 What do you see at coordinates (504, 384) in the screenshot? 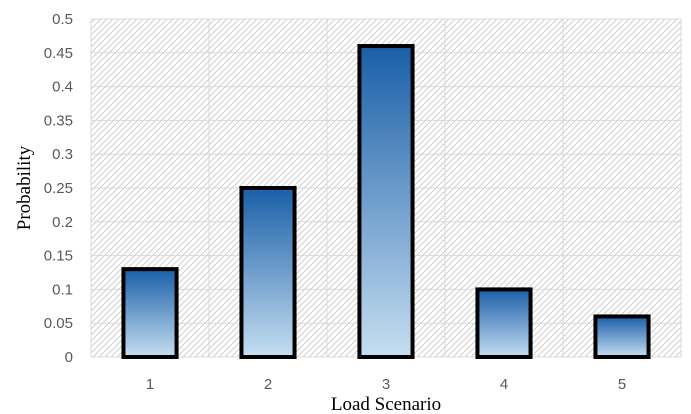
I see `x-tick-label: 4` at bounding box center [504, 384].